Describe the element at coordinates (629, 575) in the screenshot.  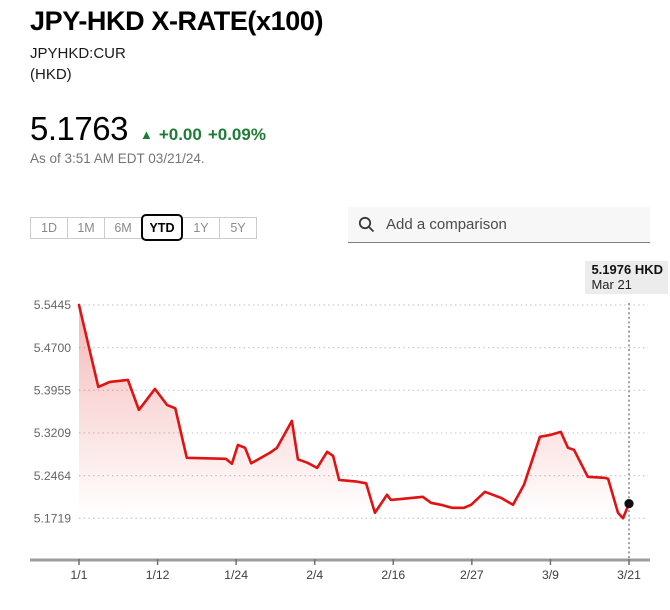
I see `x-axis-label: 3/21` at that location.